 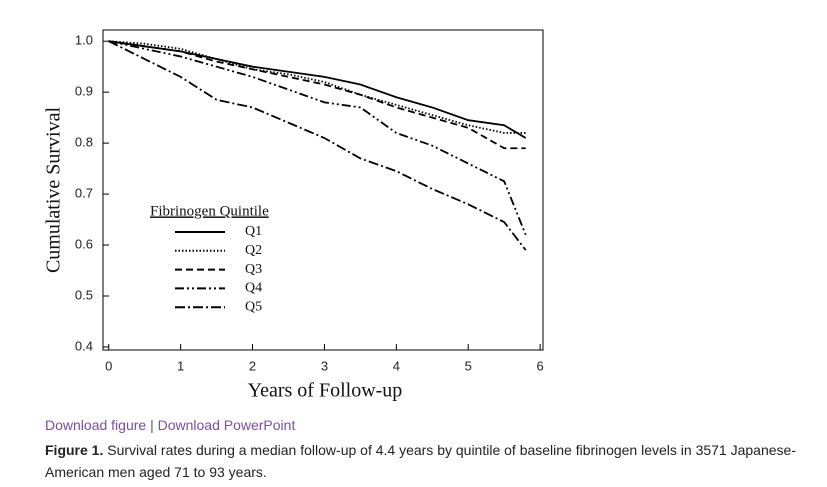 What do you see at coordinates (468, 365) in the screenshot?
I see `x-tick-label: 5` at bounding box center [468, 365].